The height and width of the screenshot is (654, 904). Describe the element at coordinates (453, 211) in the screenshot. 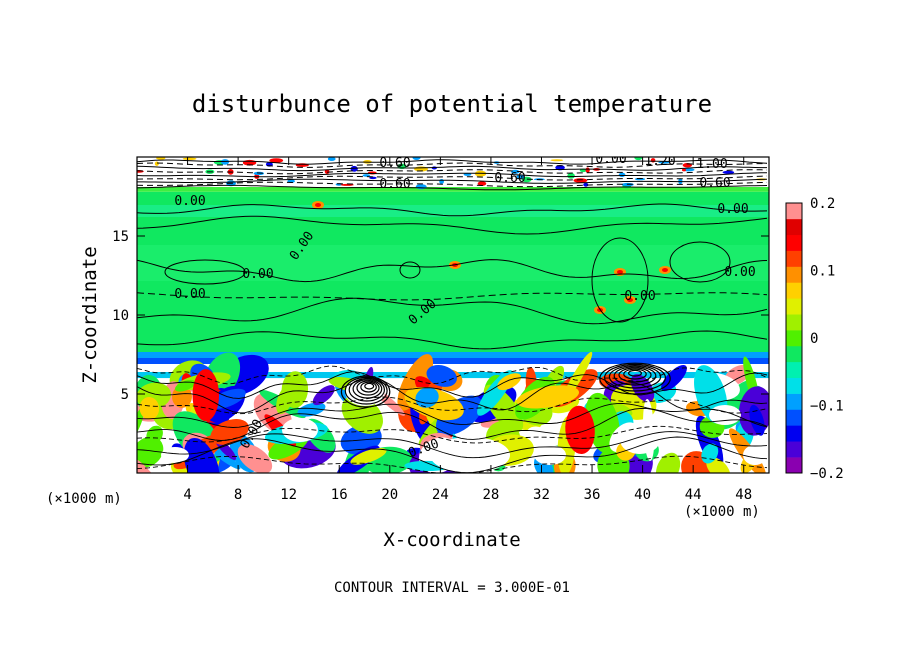

I see `field-region-stripe` at that location.